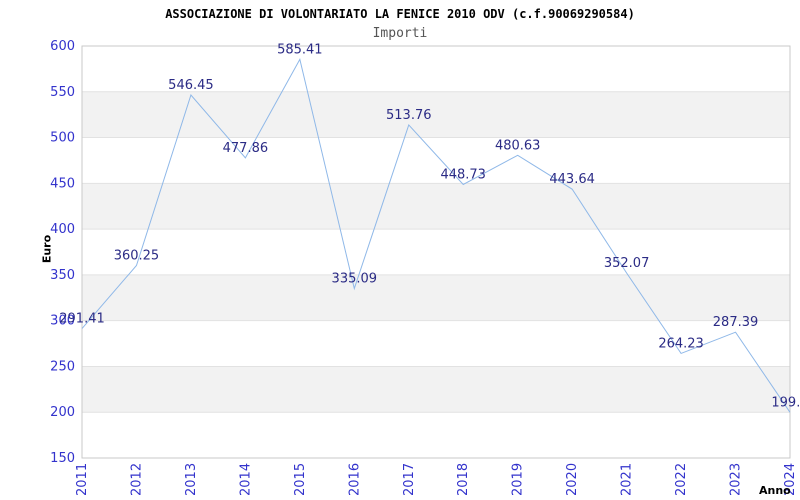 The image size is (800, 500). I want to click on point-label: 264.23, so click(681, 343).